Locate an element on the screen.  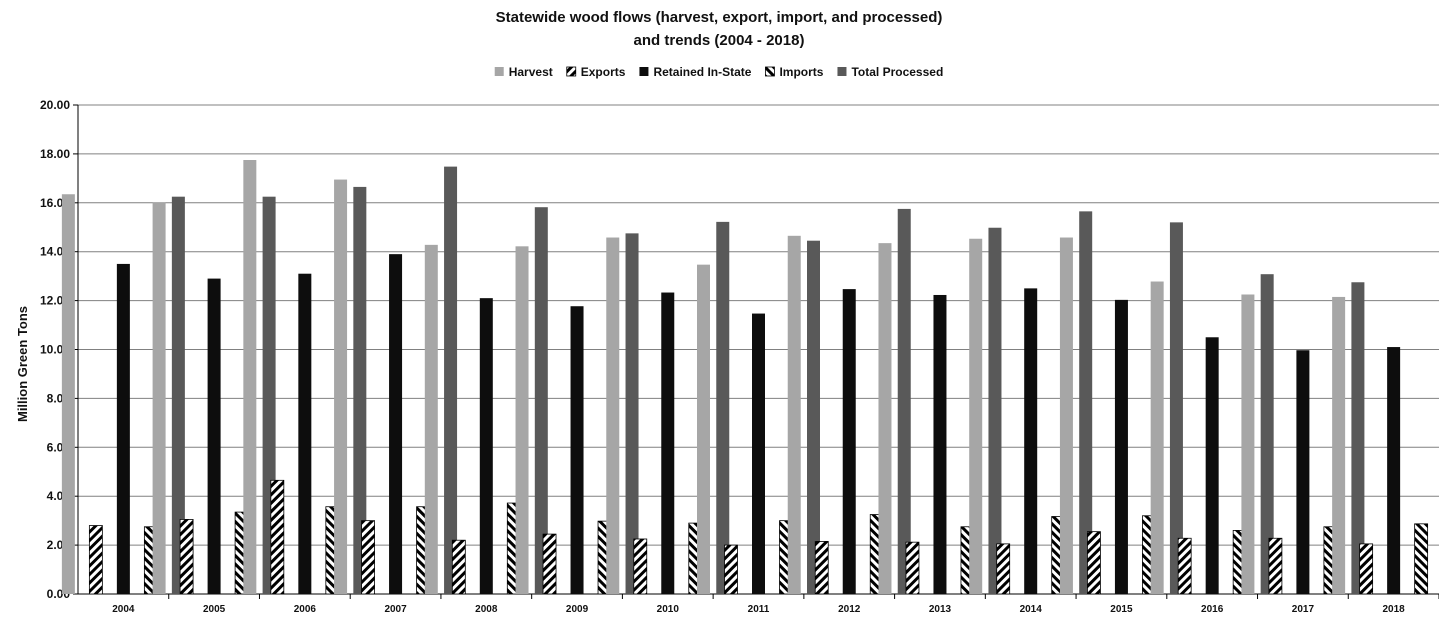
bar-total-processed-2010 is located at coordinates (723, 407).